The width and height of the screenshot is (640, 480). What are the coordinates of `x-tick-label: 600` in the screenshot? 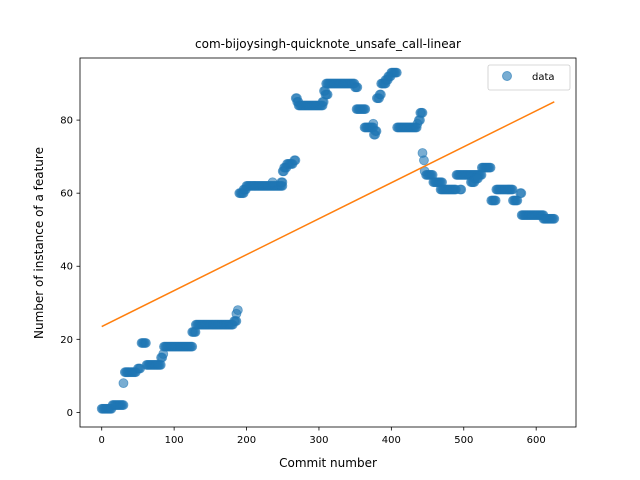 It's located at (536, 440).